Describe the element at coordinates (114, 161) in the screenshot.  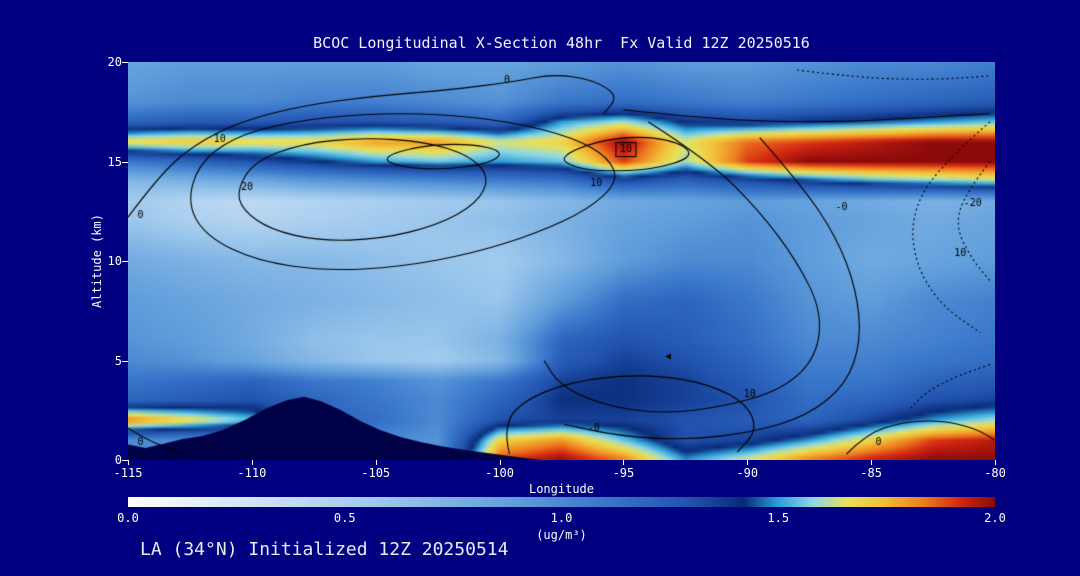
I see `y-tick-label: 15` at that location.